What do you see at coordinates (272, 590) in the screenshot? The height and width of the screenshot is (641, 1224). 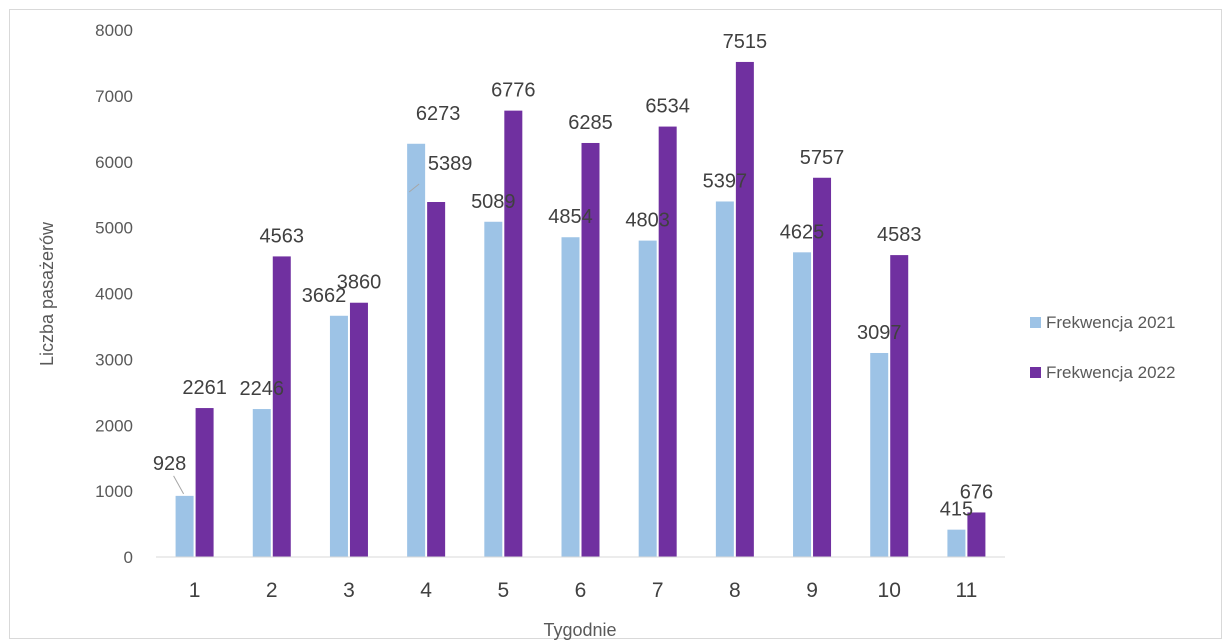 I see `x-tick-label: 2` at bounding box center [272, 590].